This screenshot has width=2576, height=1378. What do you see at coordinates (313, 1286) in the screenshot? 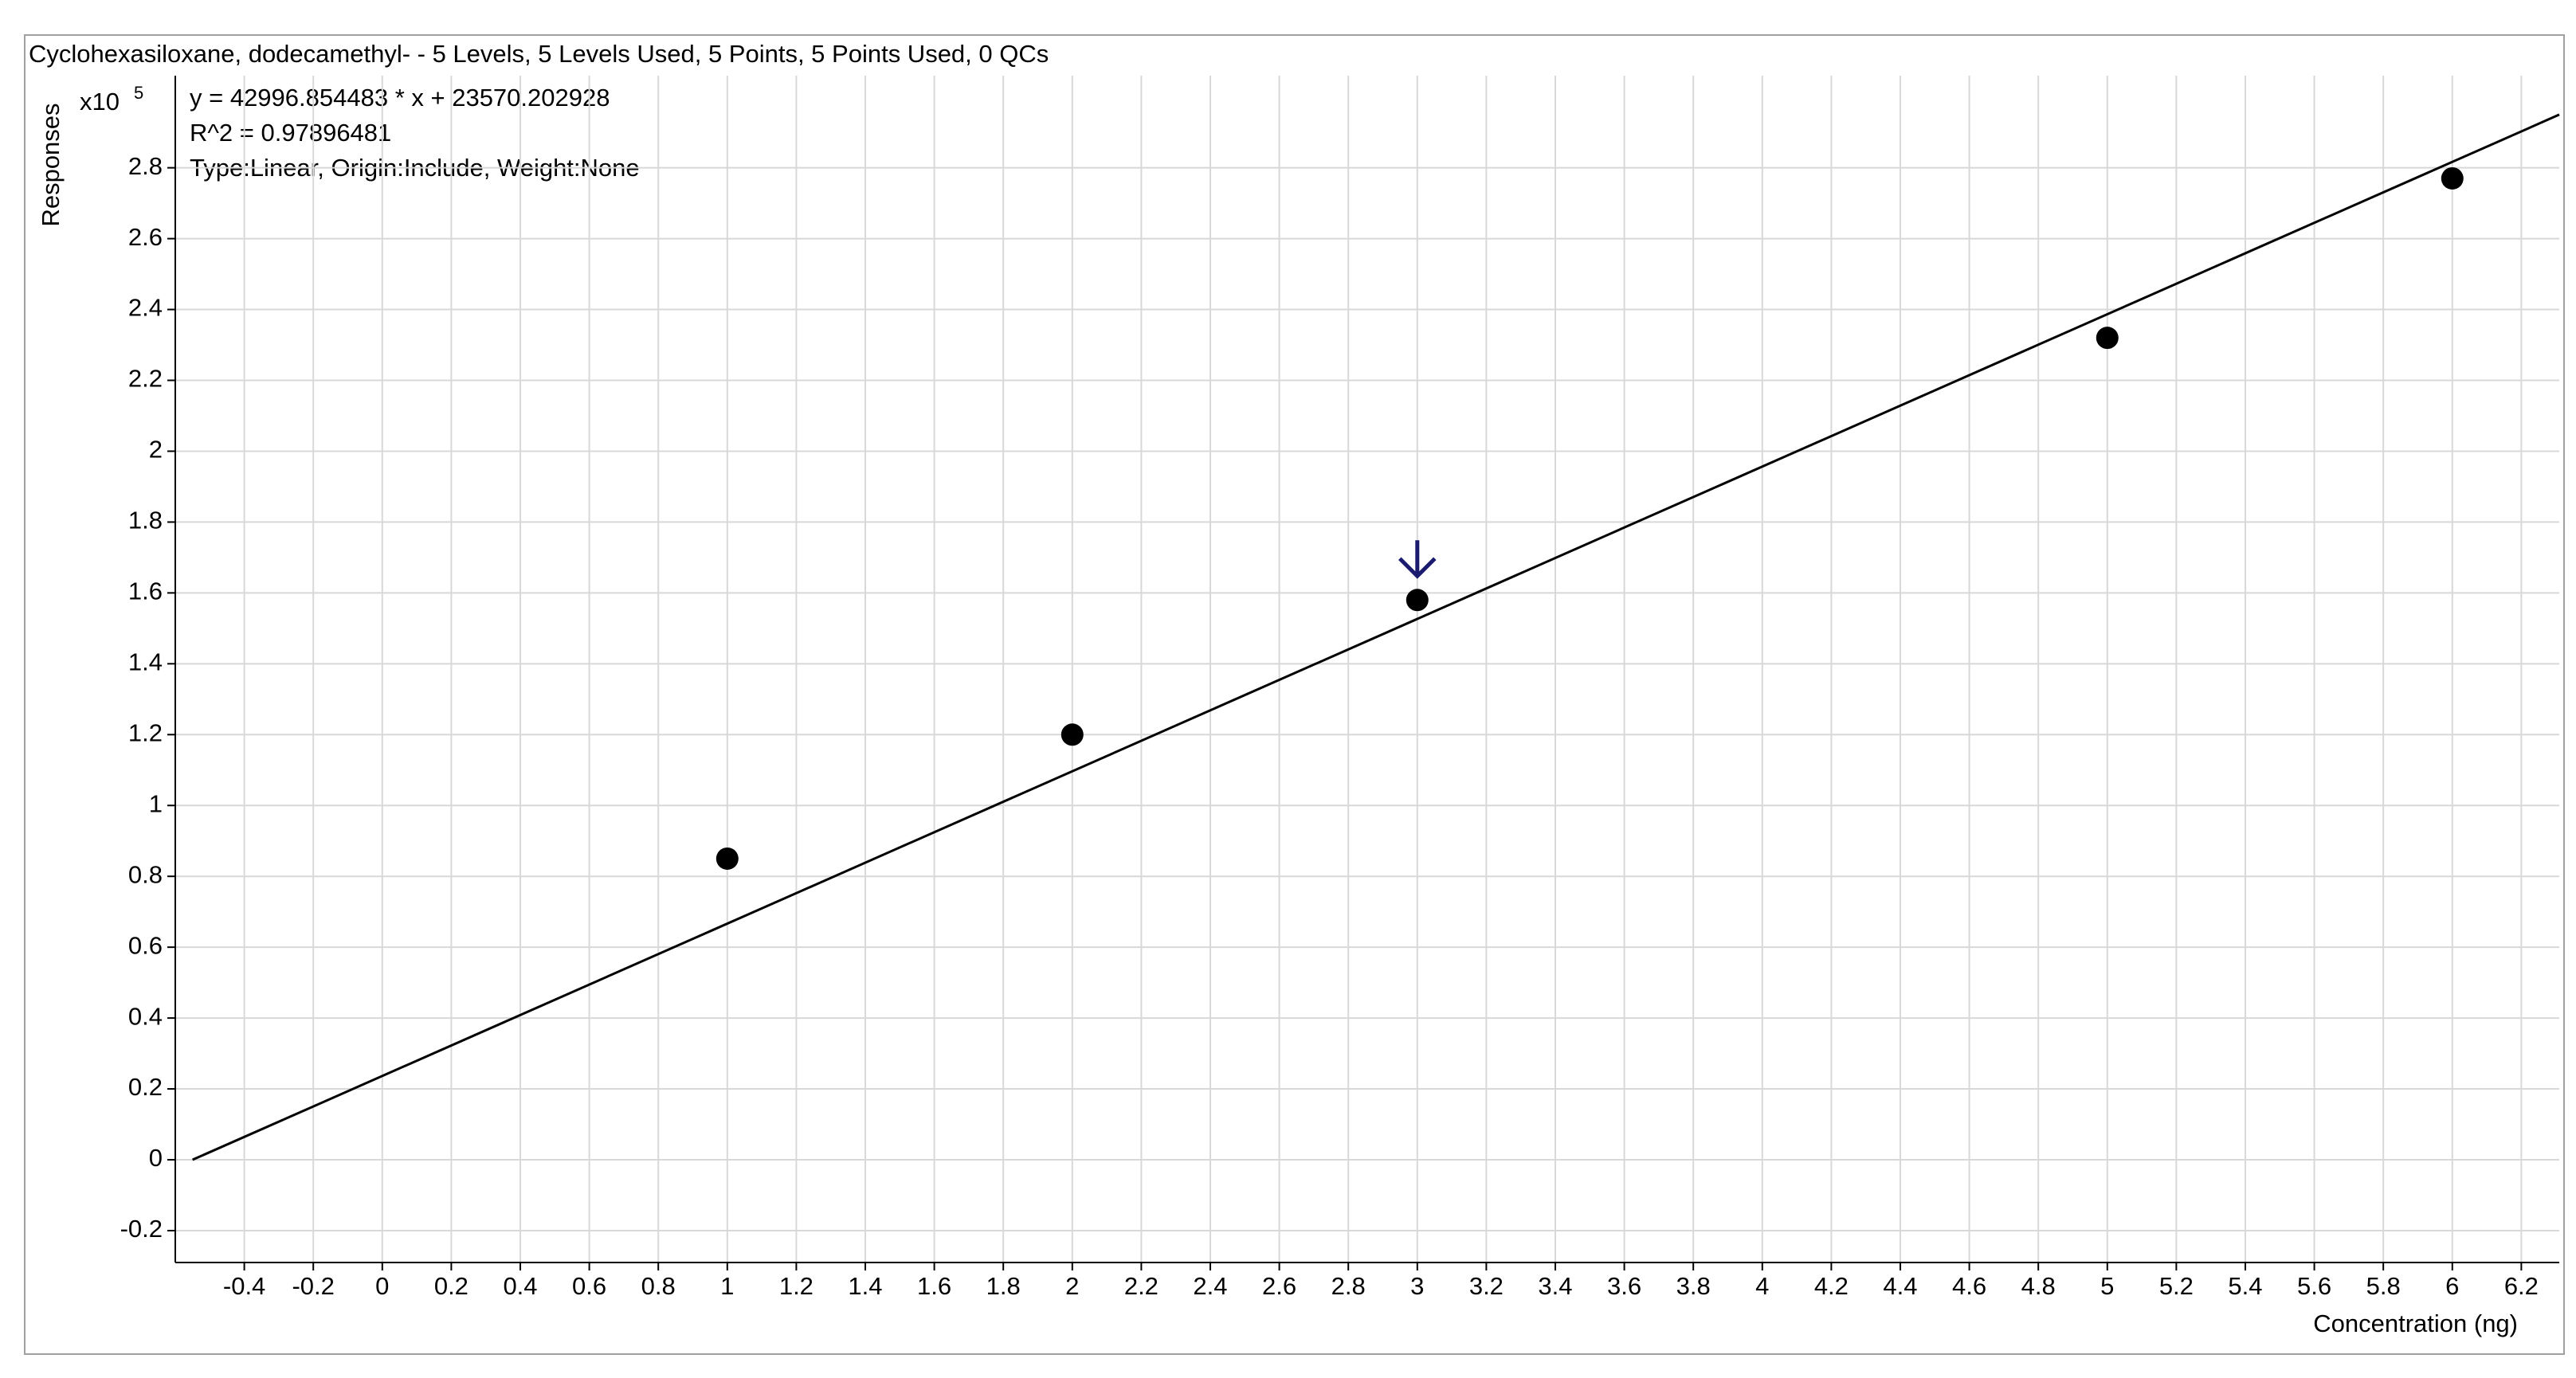
I see `x-tick-label: -0.2` at bounding box center [313, 1286].